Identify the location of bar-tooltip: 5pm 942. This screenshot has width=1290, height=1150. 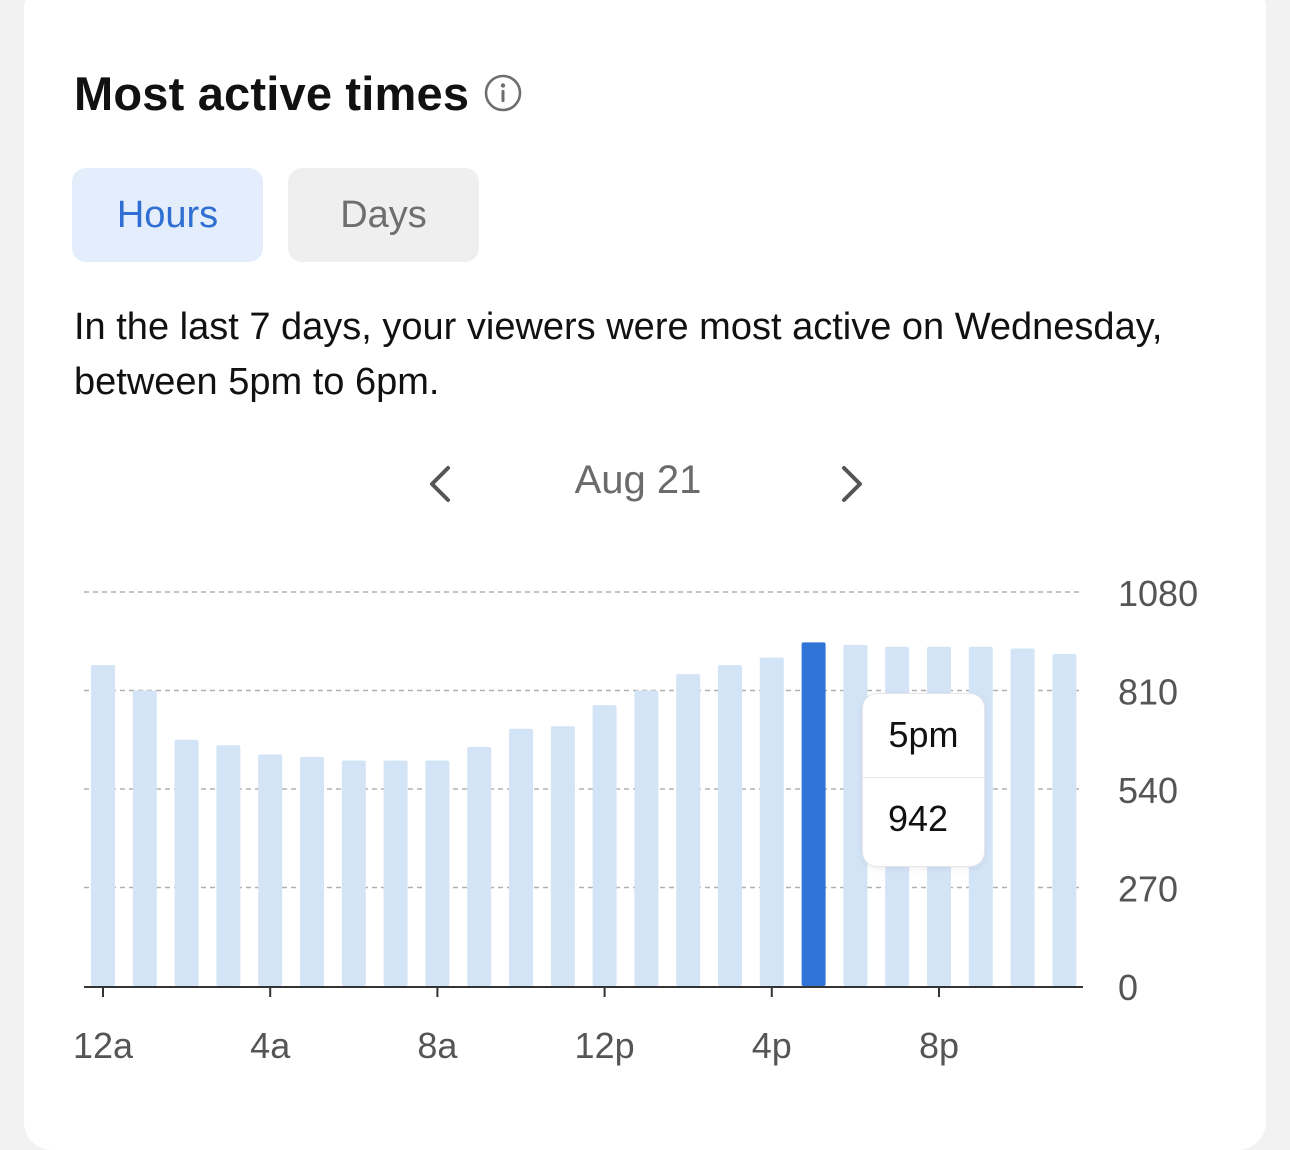
(923, 780).